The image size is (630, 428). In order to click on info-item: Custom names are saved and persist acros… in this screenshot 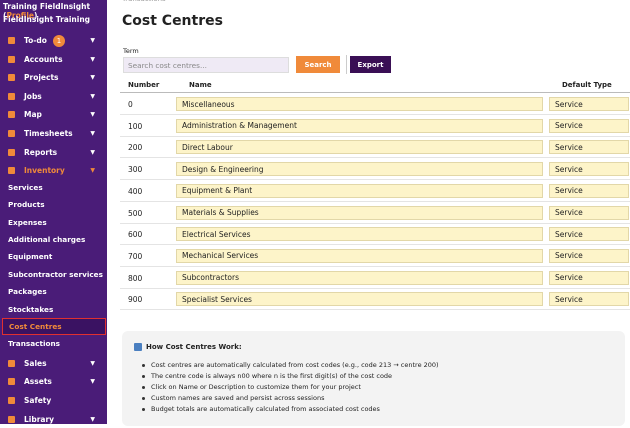, I will do `click(233, 398)`.